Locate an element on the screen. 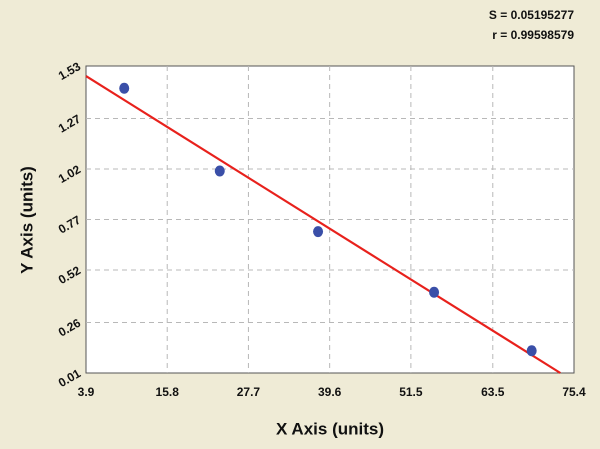 The height and width of the screenshot is (449, 600). x-tick-label: 63.5 is located at coordinates (493, 392).